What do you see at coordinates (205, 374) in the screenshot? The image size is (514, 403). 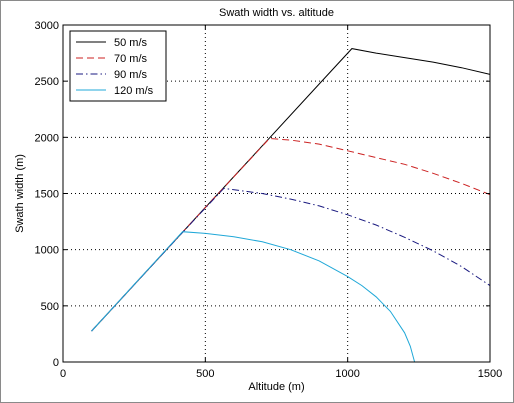 I see `x-tick-label: 500` at bounding box center [205, 374].